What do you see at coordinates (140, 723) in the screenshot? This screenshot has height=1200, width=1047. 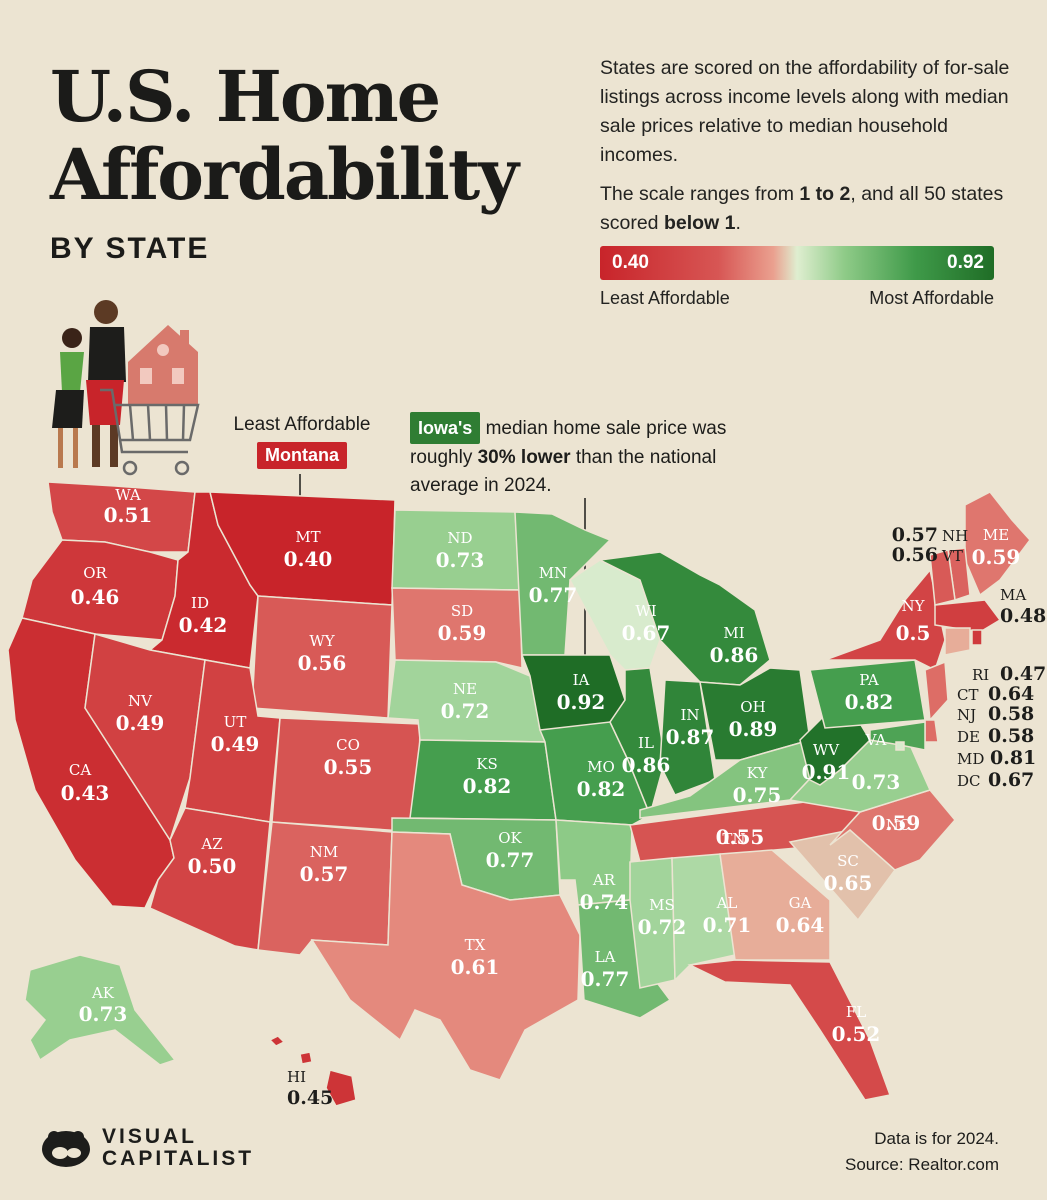 I see `state-value-nv: 0.49` at bounding box center [140, 723].